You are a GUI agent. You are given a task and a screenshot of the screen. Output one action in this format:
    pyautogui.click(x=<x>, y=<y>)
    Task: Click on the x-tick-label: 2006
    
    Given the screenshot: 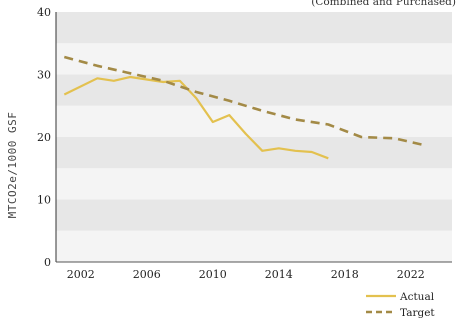 What is the action you would take?
    pyautogui.click(x=147, y=274)
    